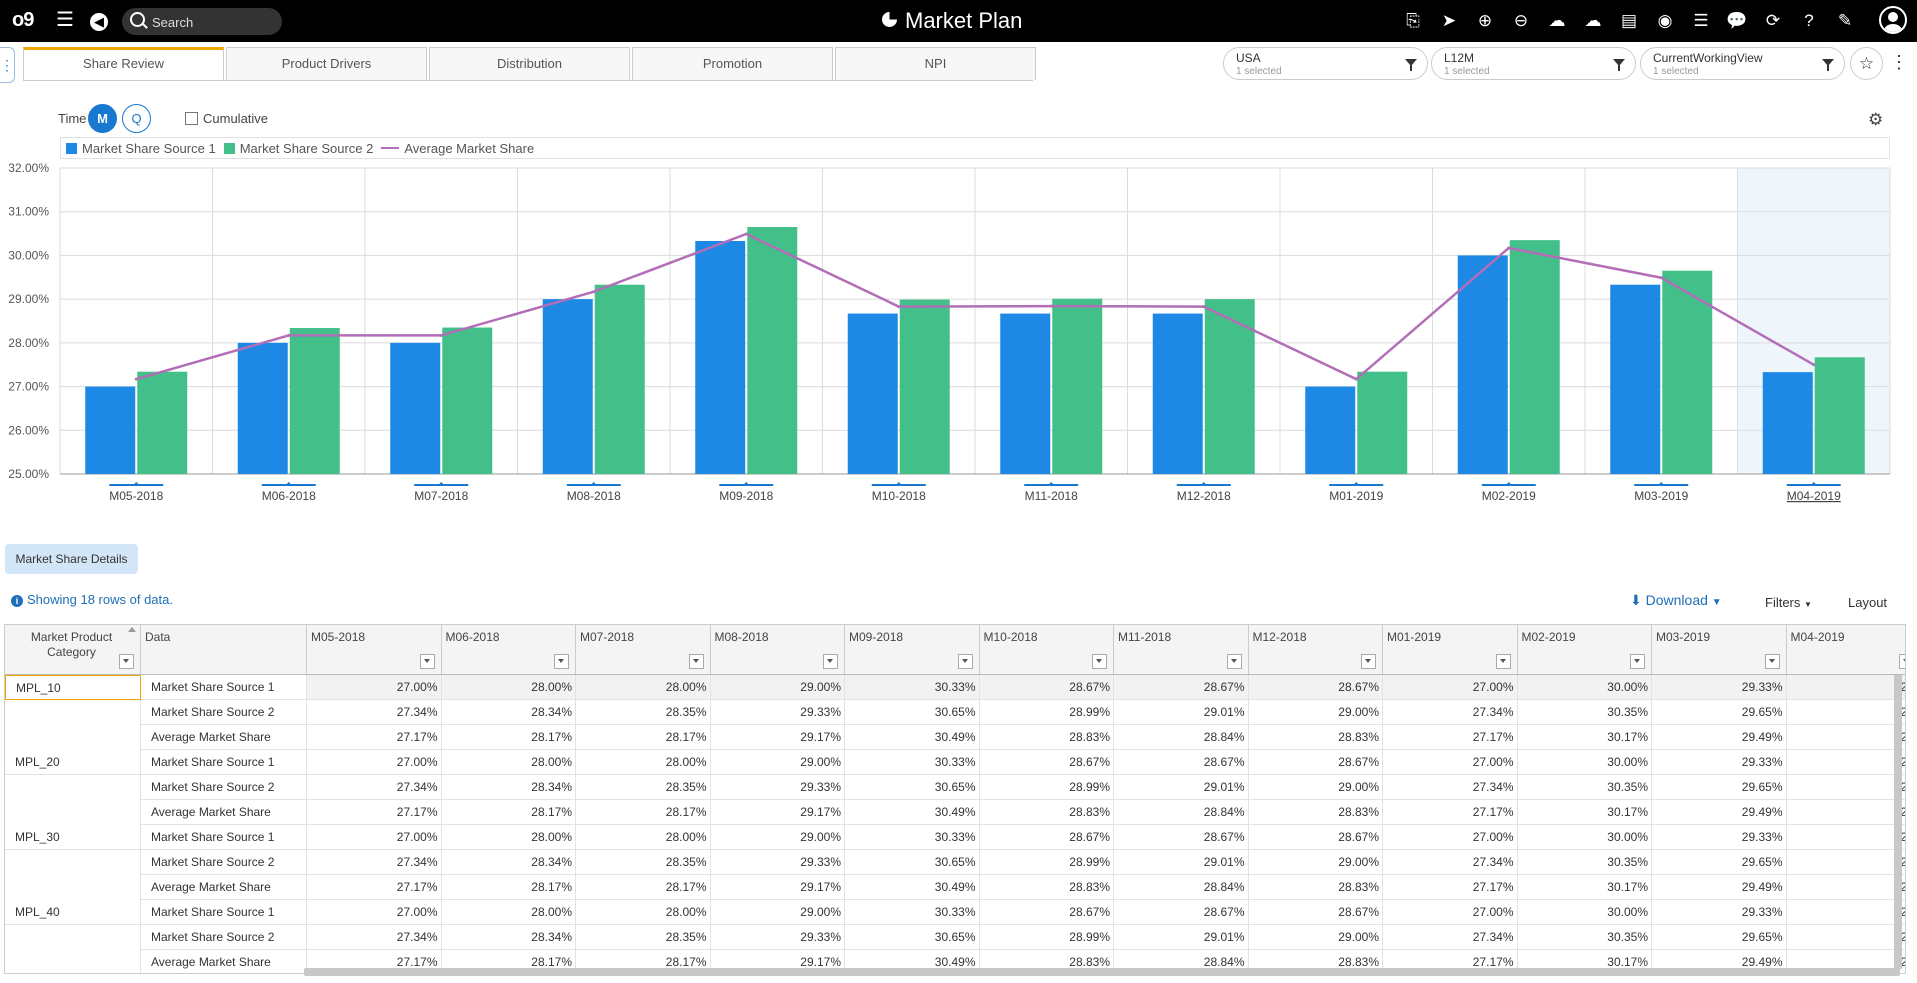  Describe the element at coordinates (1047, 649) in the screenshot. I see `column-header-m10-2018: M10-2018` at that location.